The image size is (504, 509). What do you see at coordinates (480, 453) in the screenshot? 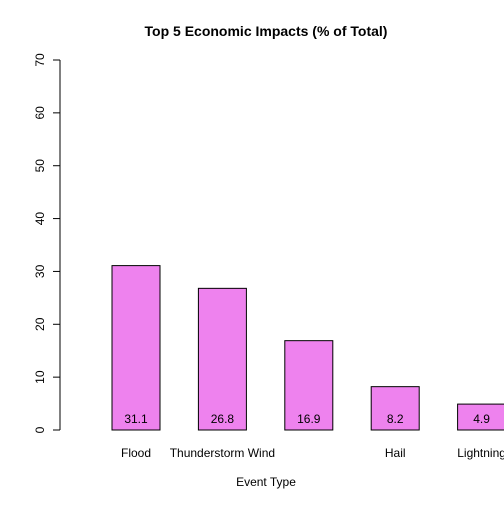
I see `x-tick-label: Lightning` at bounding box center [480, 453].